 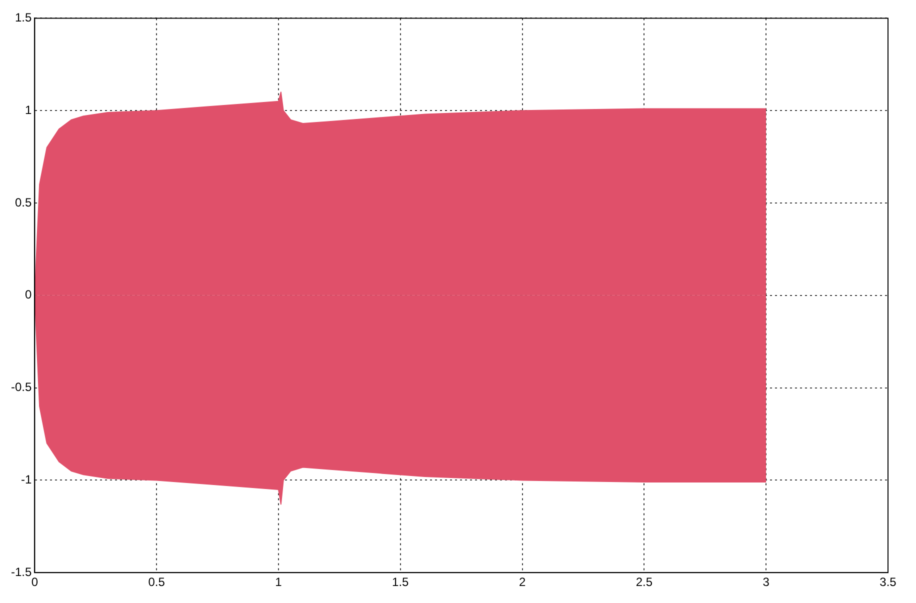 What do you see at coordinates (888, 582) in the screenshot?
I see `x-tick-label: 3.5` at bounding box center [888, 582].